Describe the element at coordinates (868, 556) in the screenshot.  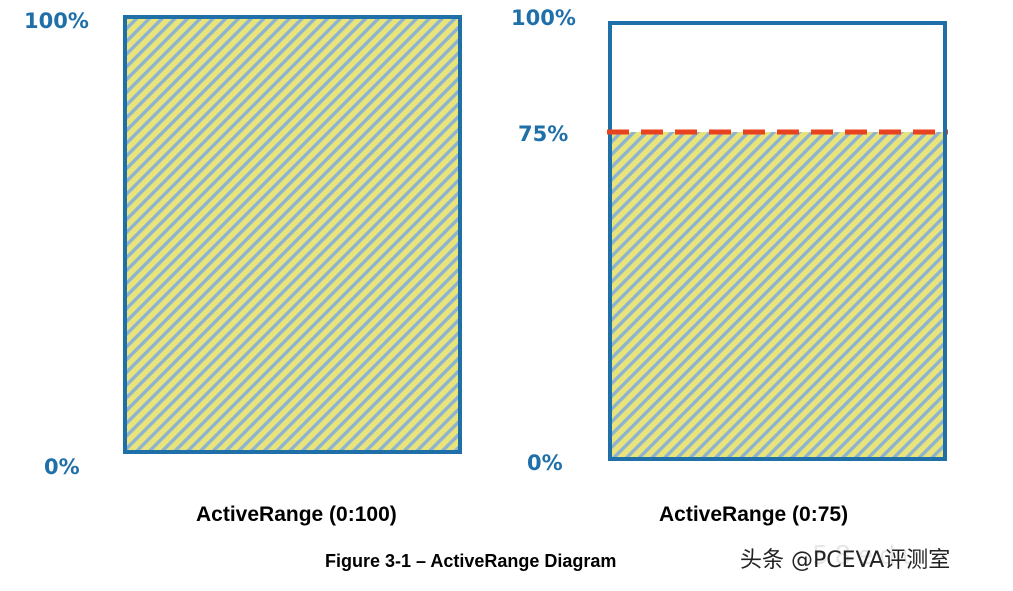
I see `watermark-ghost-text: 58edu` at that location.